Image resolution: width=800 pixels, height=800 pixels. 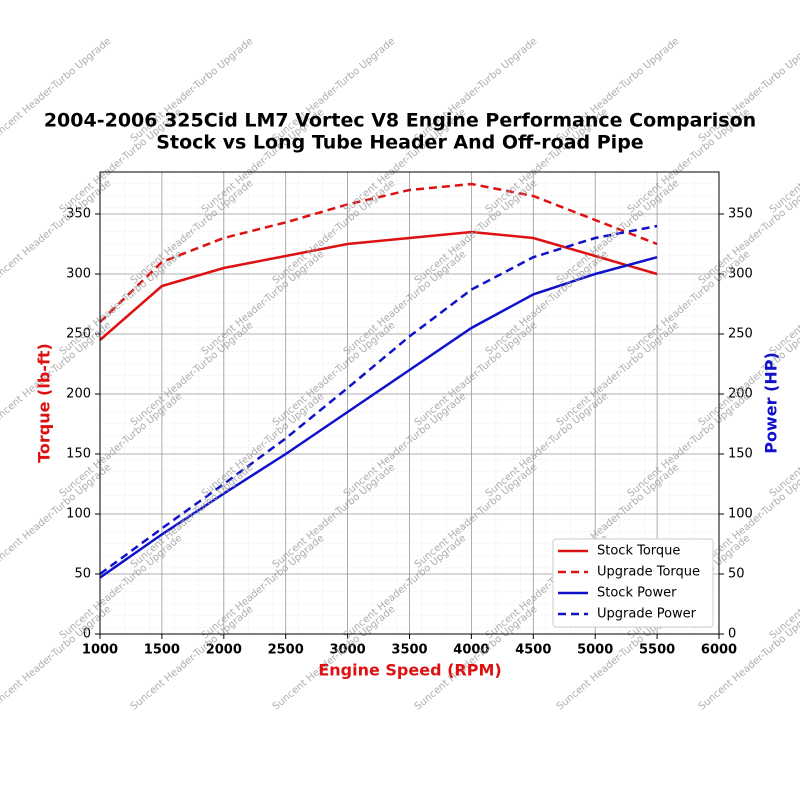 What do you see at coordinates (657, 650) in the screenshot?
I see `x-tick-label: 5500` at bounding box center [657, 650].